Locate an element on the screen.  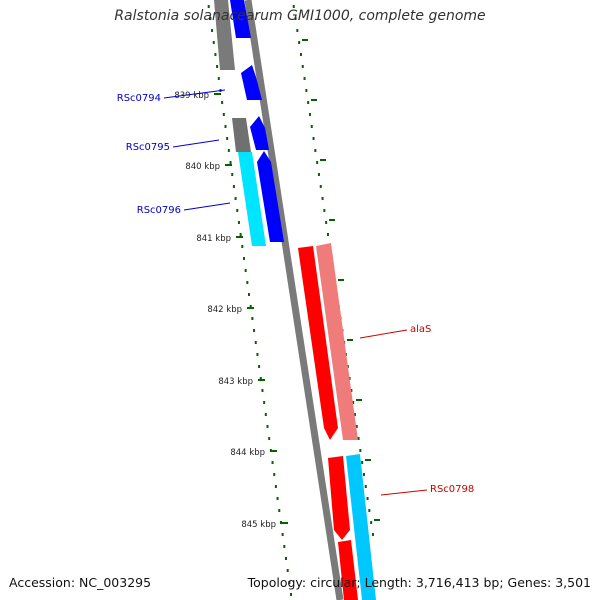
gene-label: alaS is located at coordinates (420, 329).